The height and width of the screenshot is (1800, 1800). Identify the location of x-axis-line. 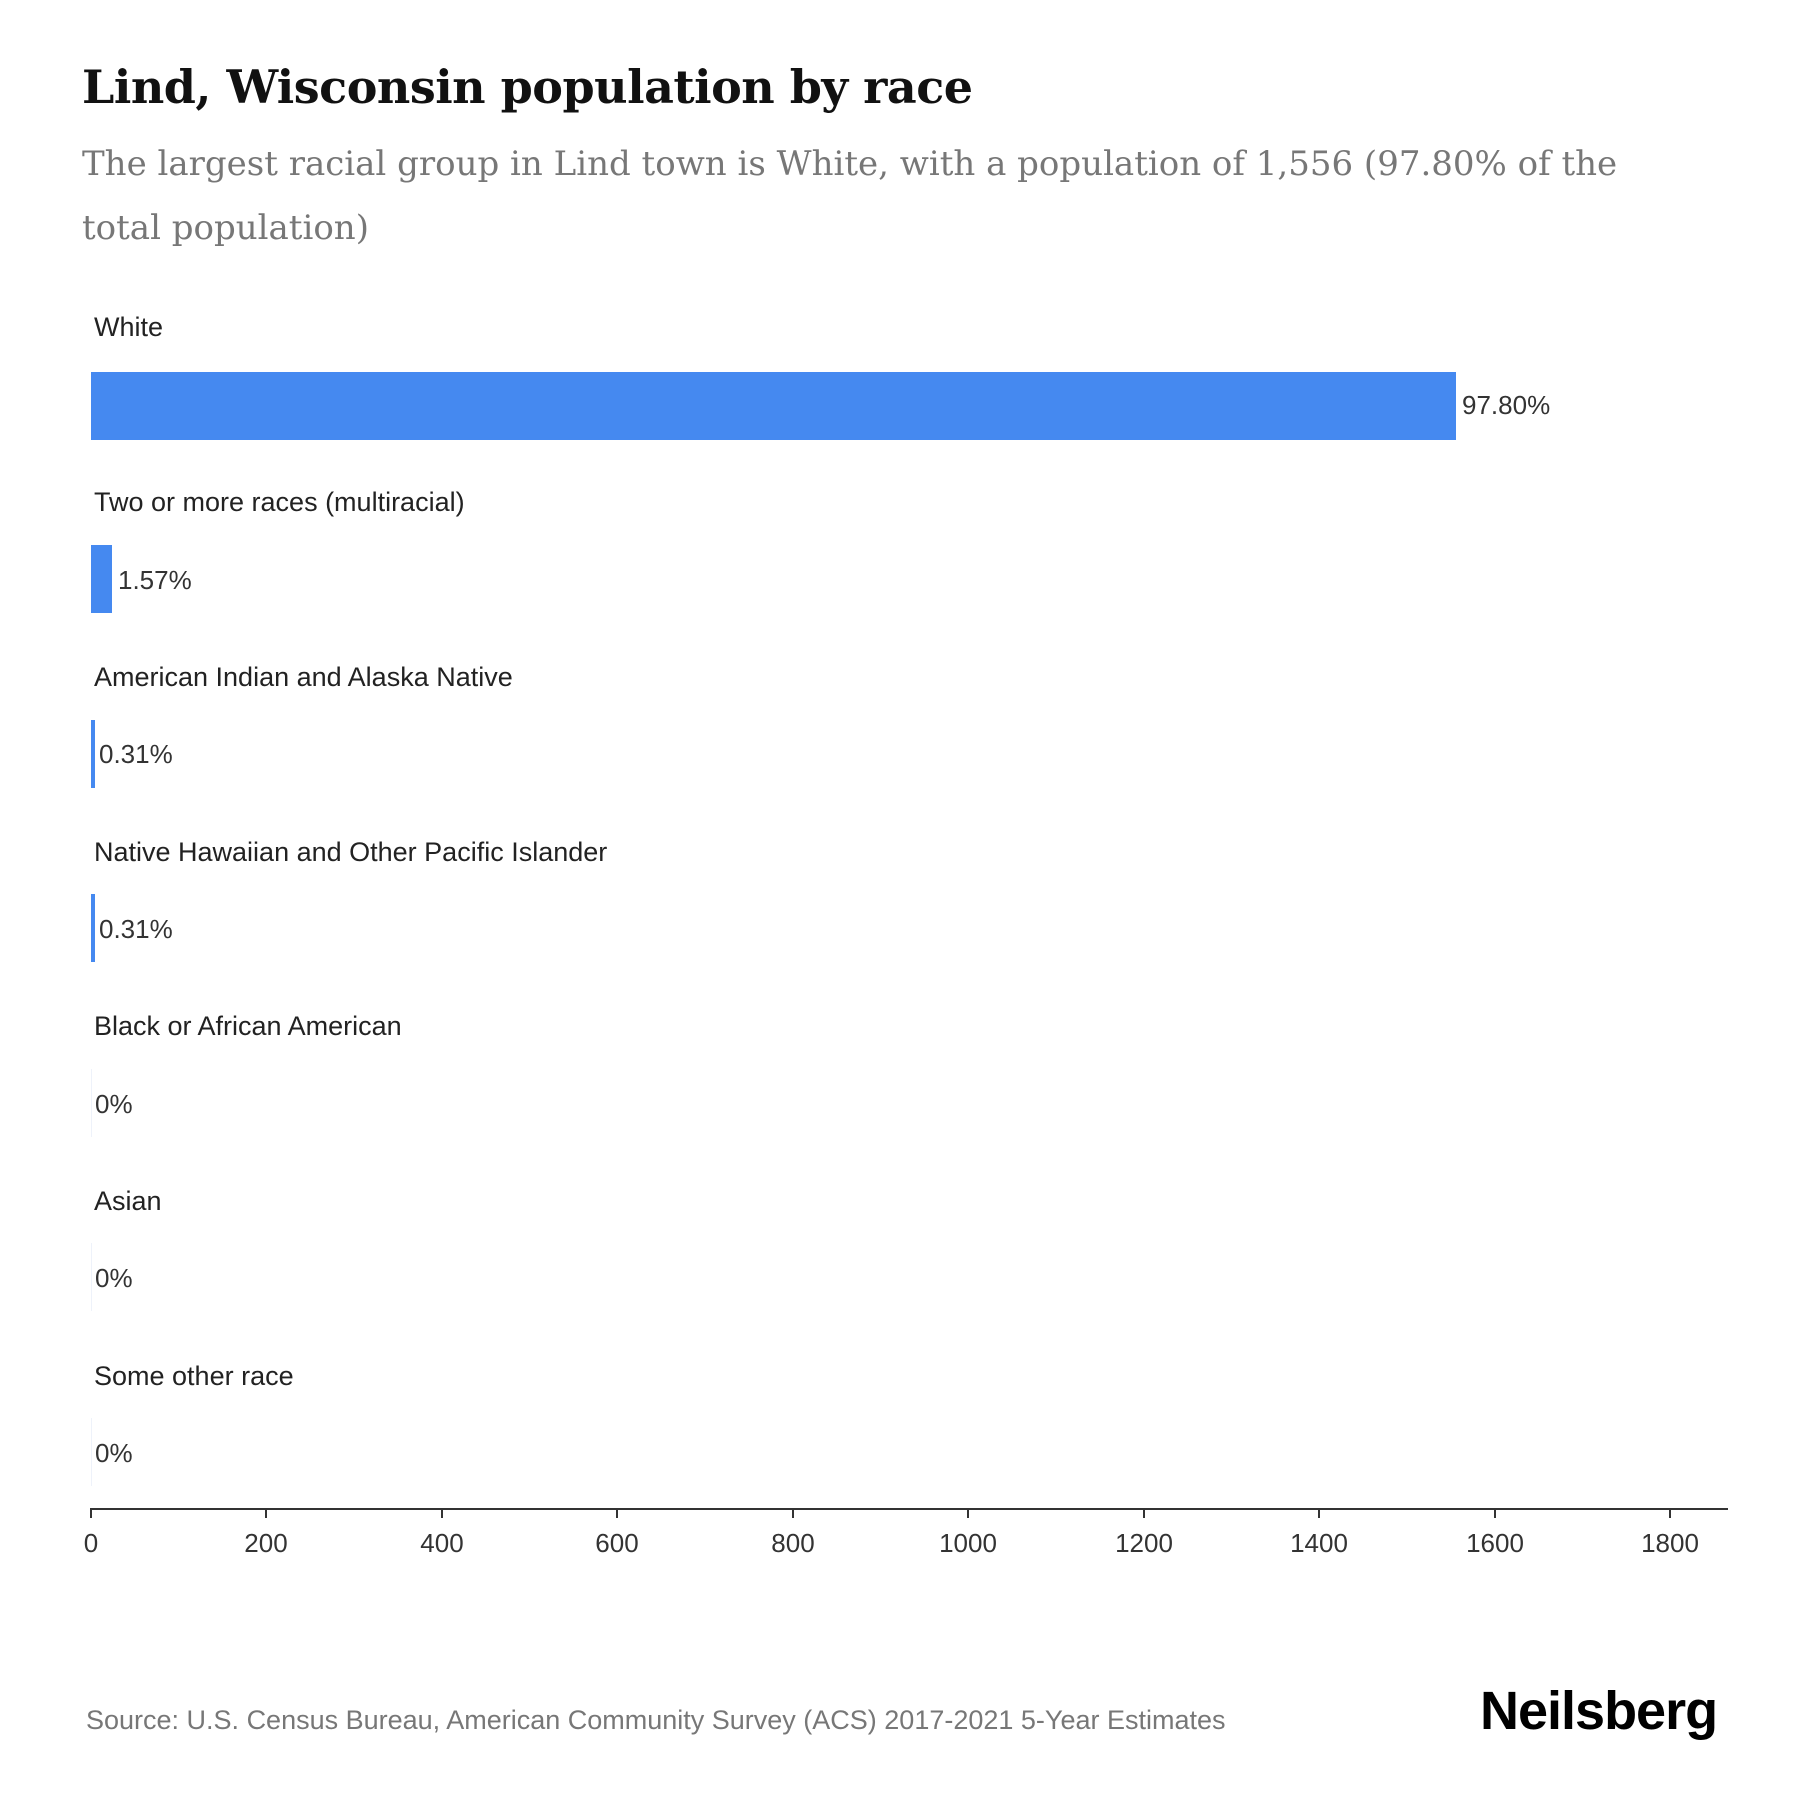
(909, 1509).